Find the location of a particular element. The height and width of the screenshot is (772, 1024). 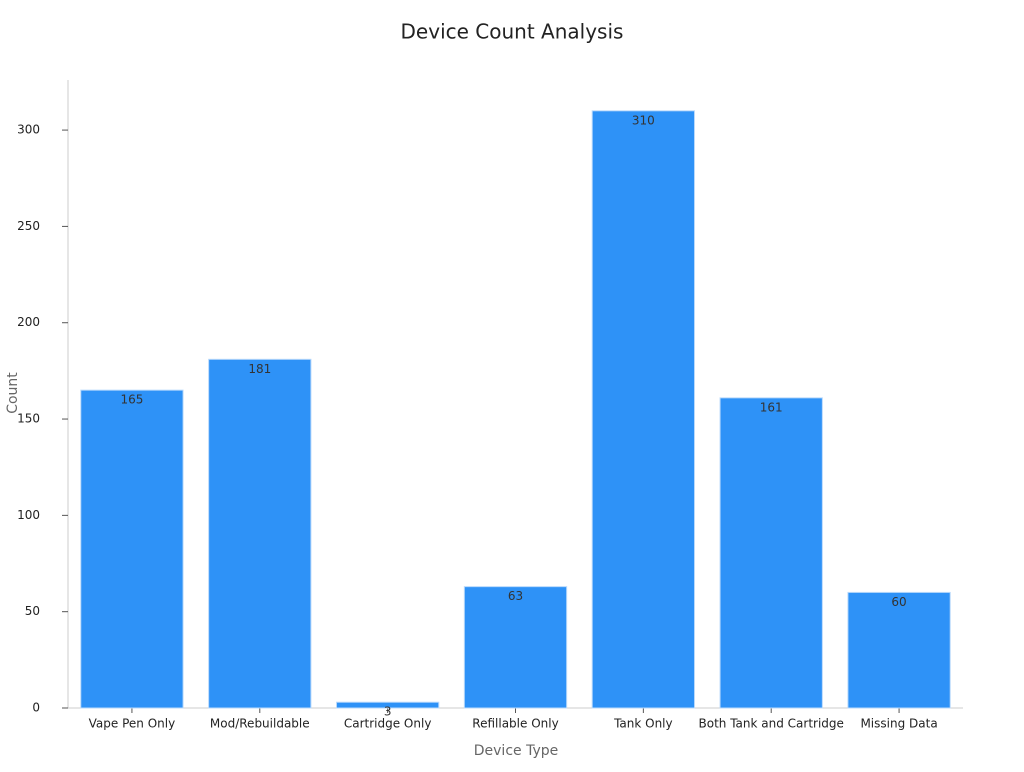

x-tick-label: Refillable Only is located at coordinates (515, 724).